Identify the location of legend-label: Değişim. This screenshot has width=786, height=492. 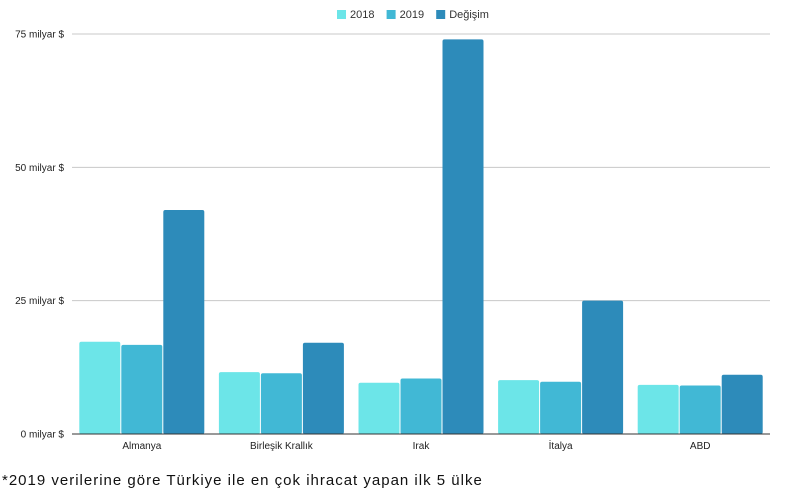
(469, 15).